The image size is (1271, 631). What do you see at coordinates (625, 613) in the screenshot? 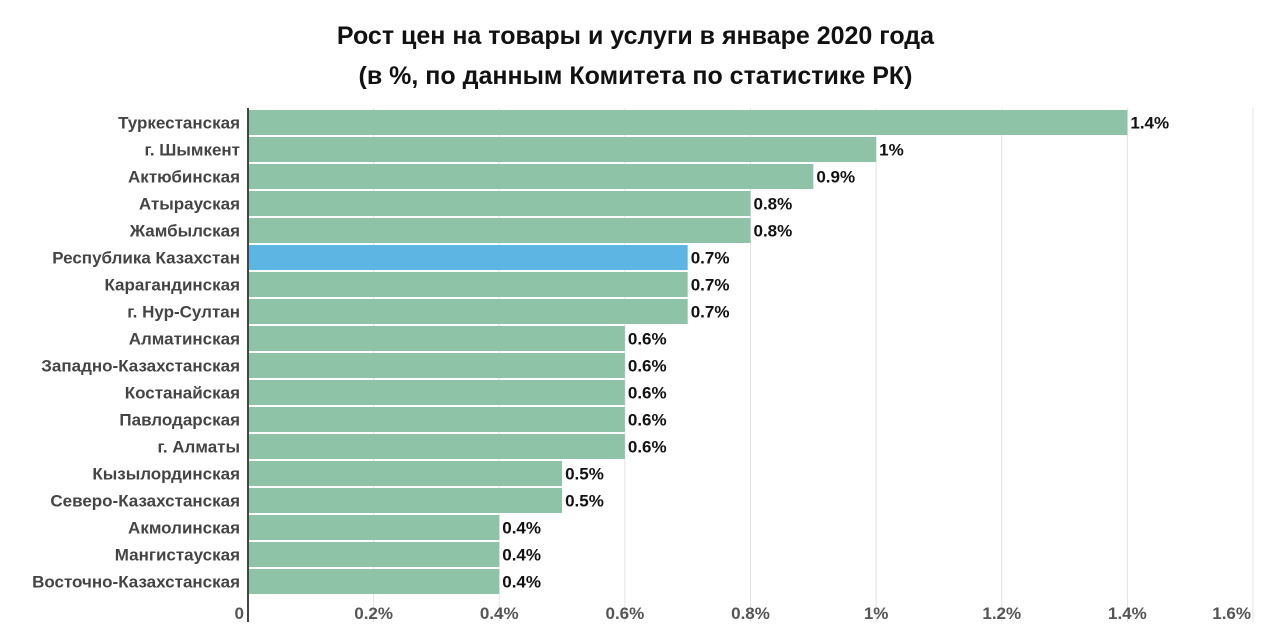
I see `x-tick-label: 0.6%` at bounding box center [625, 613].